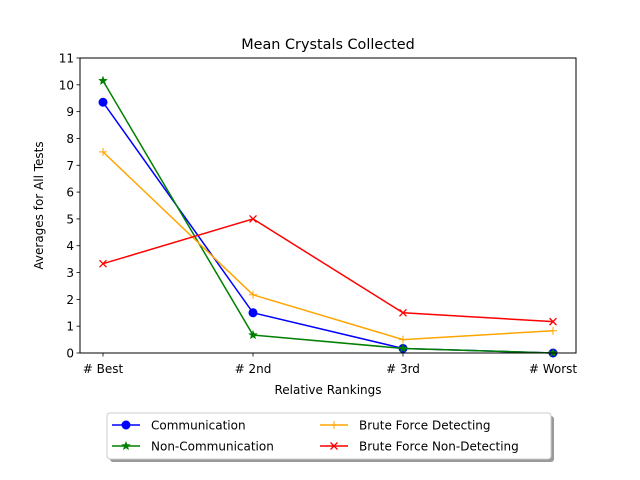 The image size is (640, 480). What do you see at coordinates (70, 112) in the screenshot?
I see `y-tick-label: 9` at bounding box center [70, 112].